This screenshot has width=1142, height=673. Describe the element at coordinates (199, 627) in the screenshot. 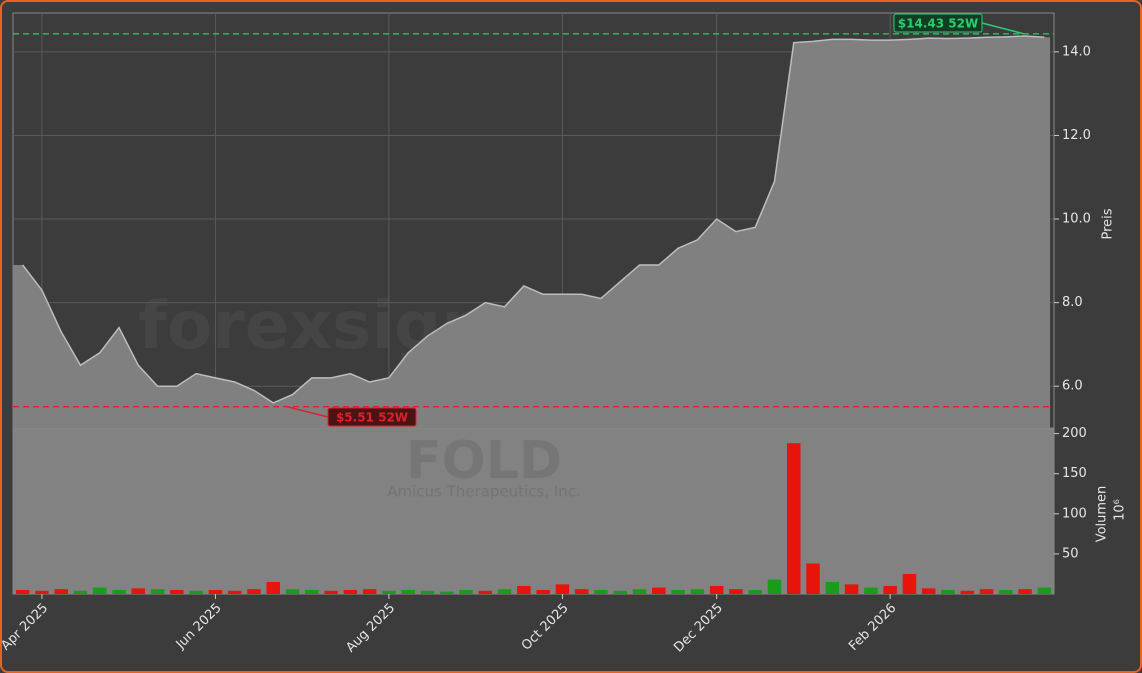

I see `x-tick-label: Jun 2025` at that location.